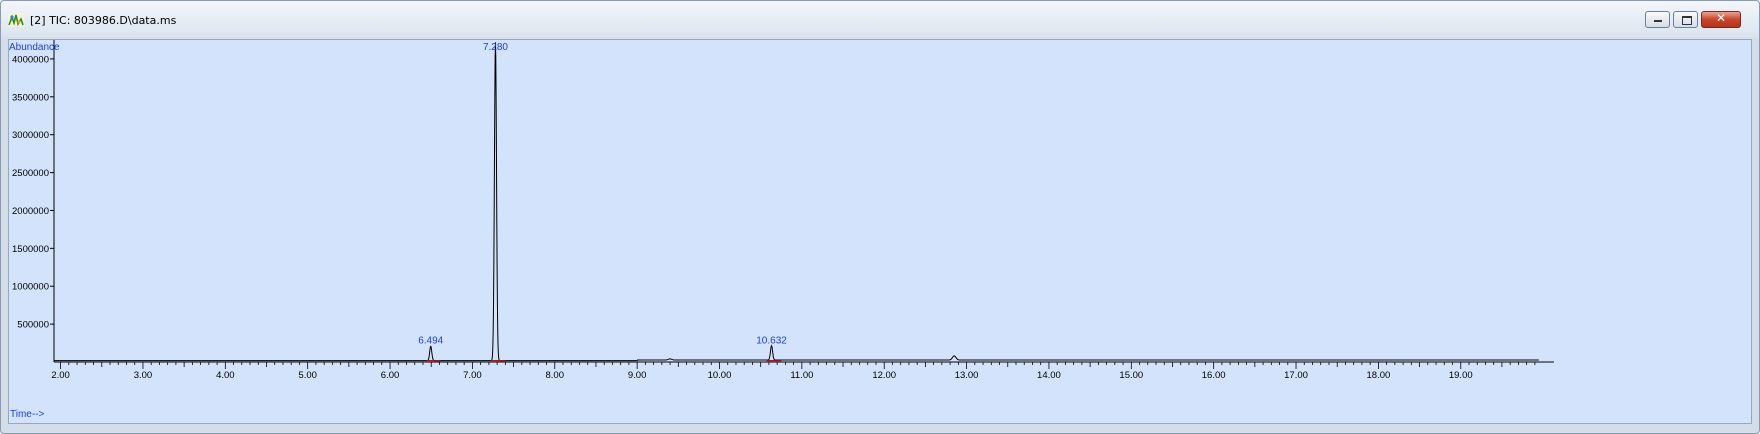  Describe the element at coordinates (30, 97) in the screenshot. I see `y-tick-label: 3500000` at that location.